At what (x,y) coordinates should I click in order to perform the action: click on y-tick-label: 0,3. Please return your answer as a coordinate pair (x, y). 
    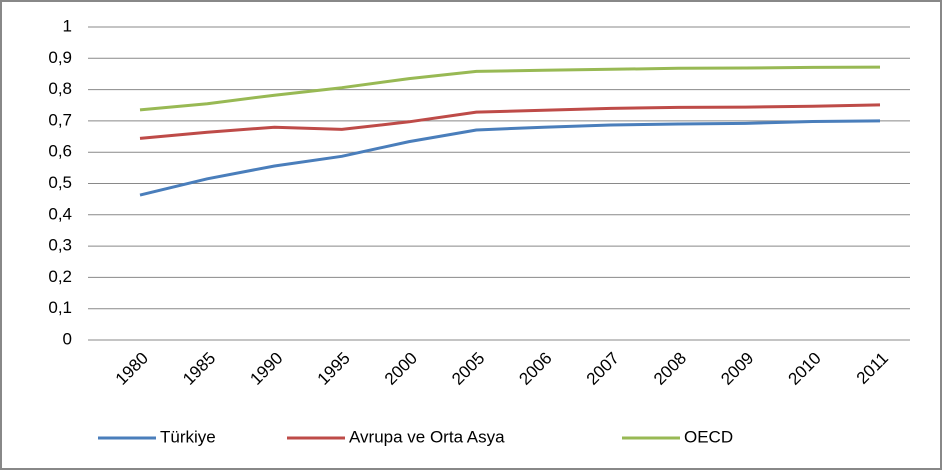
    Looking at the image, I should click on (60, 245).